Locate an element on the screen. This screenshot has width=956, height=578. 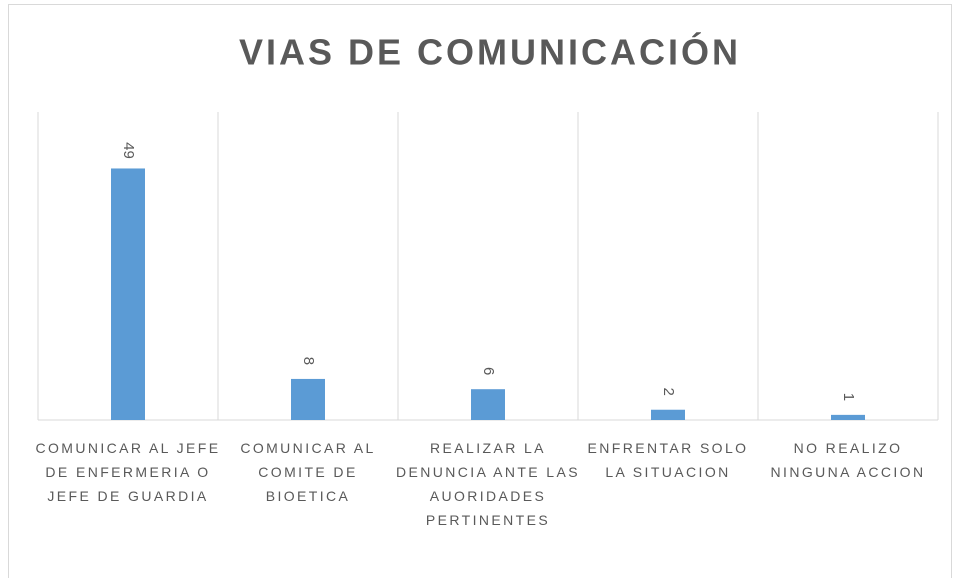
x-tick-label: ENFRENTAR SOLO LA SITUACION is located at coordinates (668, 460).